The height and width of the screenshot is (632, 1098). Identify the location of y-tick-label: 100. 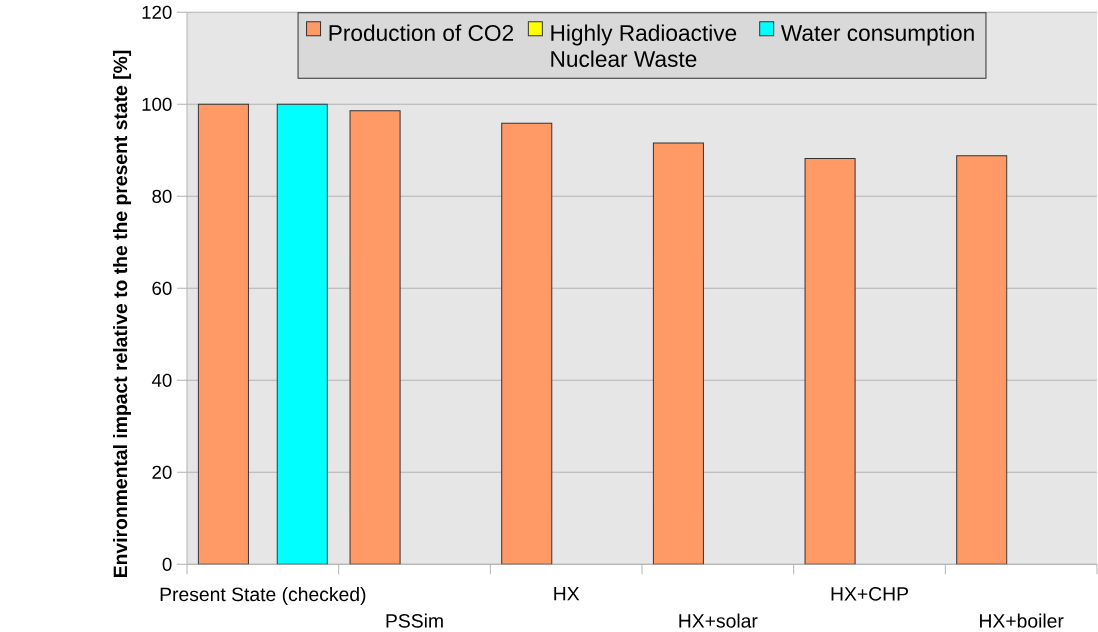
(157, 104).